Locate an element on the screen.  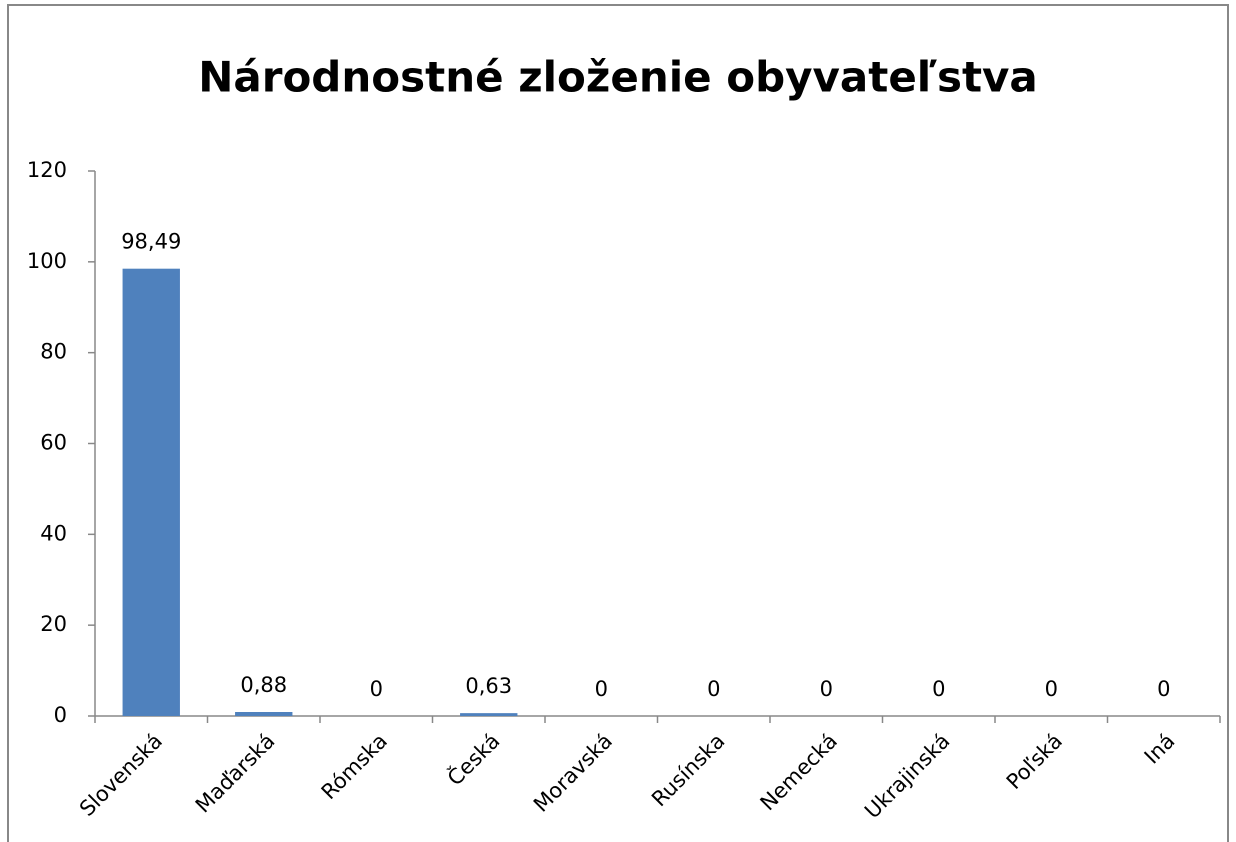
chart-title: Národnostné zloženie obyvateľstva is located at coordinates (618, 77).